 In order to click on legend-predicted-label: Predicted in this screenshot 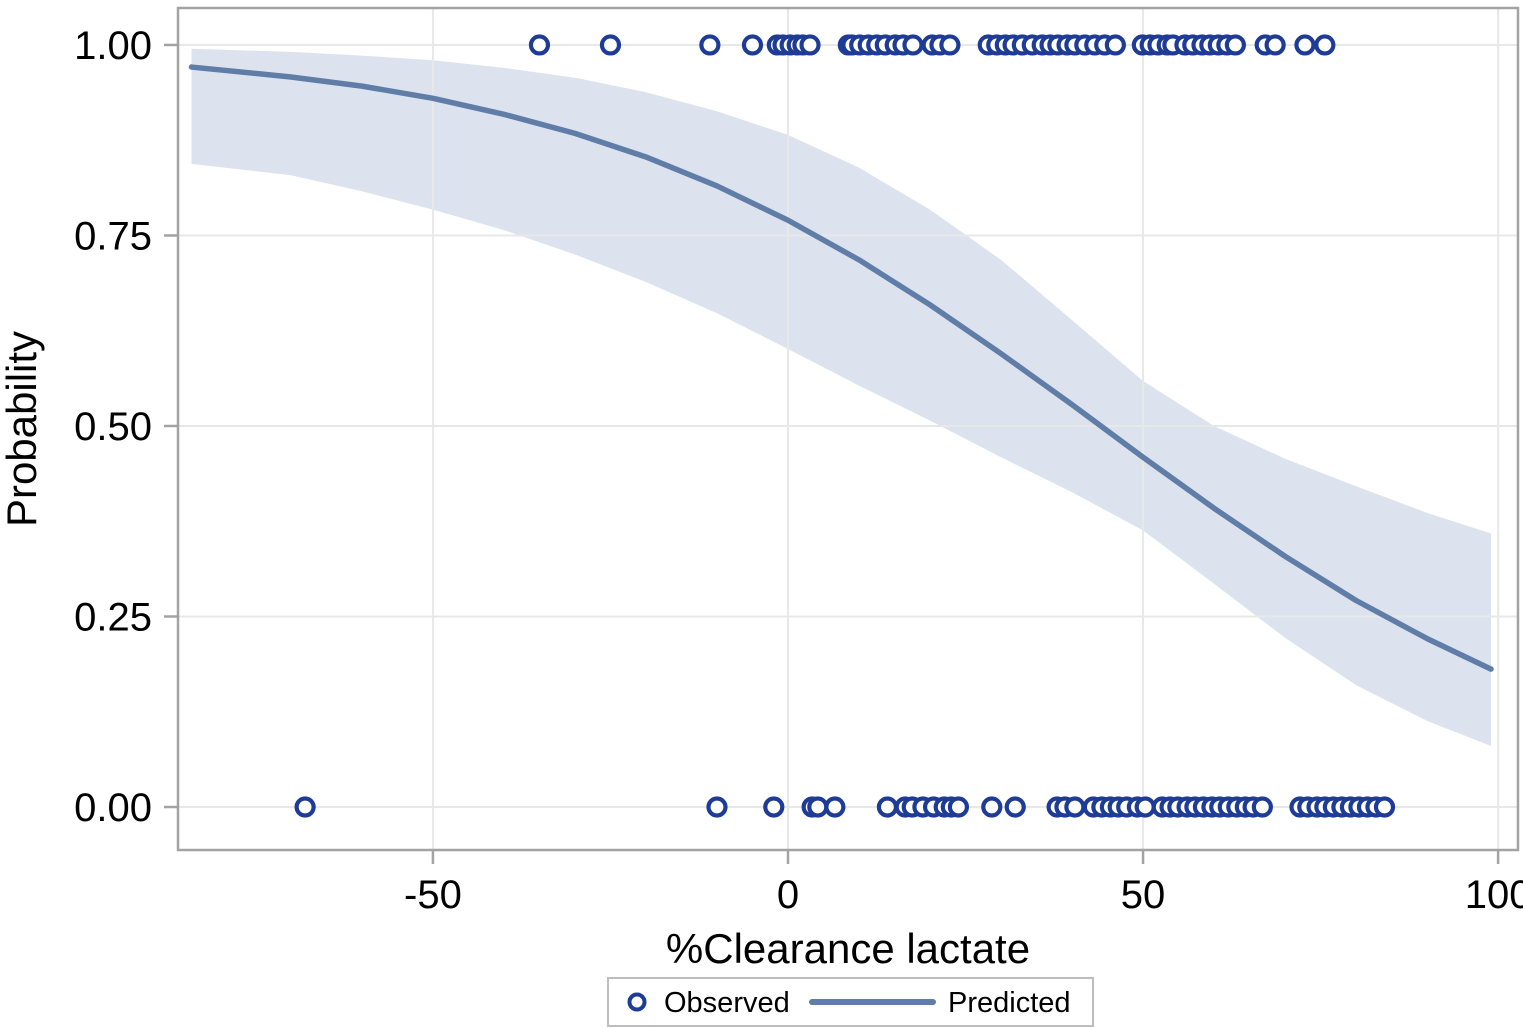, I will do `click(1009, 1003)`.